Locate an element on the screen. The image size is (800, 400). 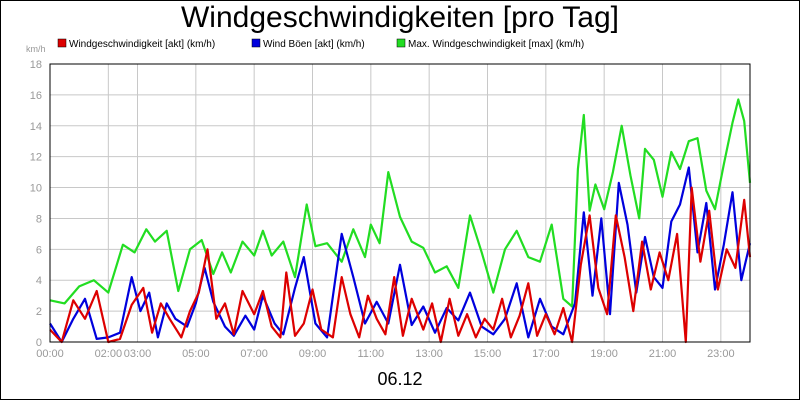
y-tick-label: 10 is located at coordinates (36, 189).